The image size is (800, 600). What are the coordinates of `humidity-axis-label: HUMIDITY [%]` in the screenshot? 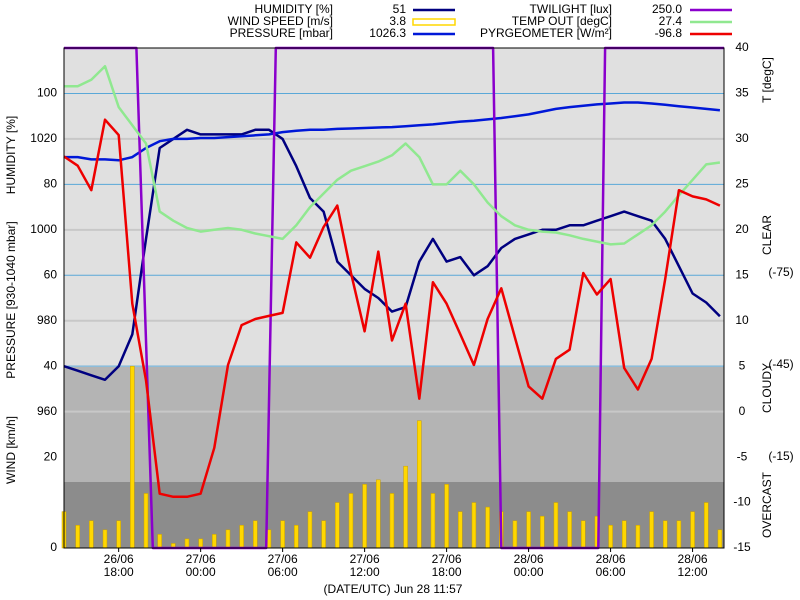 It's located at (11, 155).